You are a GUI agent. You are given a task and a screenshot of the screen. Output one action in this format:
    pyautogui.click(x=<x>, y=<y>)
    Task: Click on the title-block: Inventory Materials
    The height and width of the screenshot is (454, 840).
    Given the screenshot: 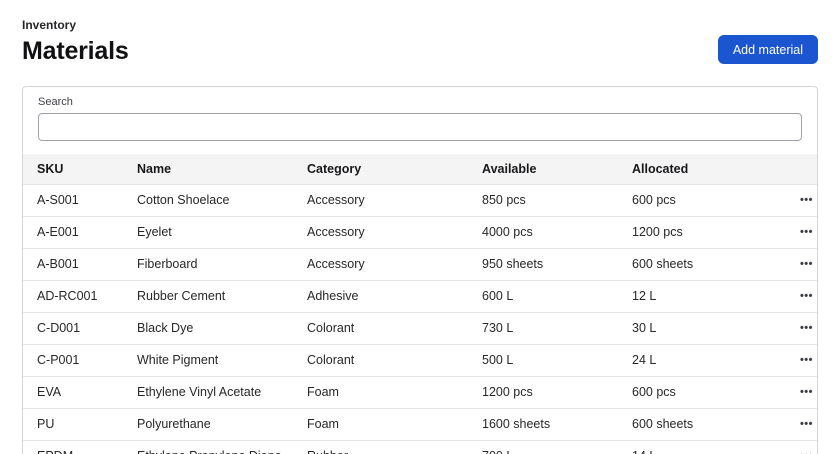 What is the action you would take?
    pyautogui.click(x=75, y=42)
    